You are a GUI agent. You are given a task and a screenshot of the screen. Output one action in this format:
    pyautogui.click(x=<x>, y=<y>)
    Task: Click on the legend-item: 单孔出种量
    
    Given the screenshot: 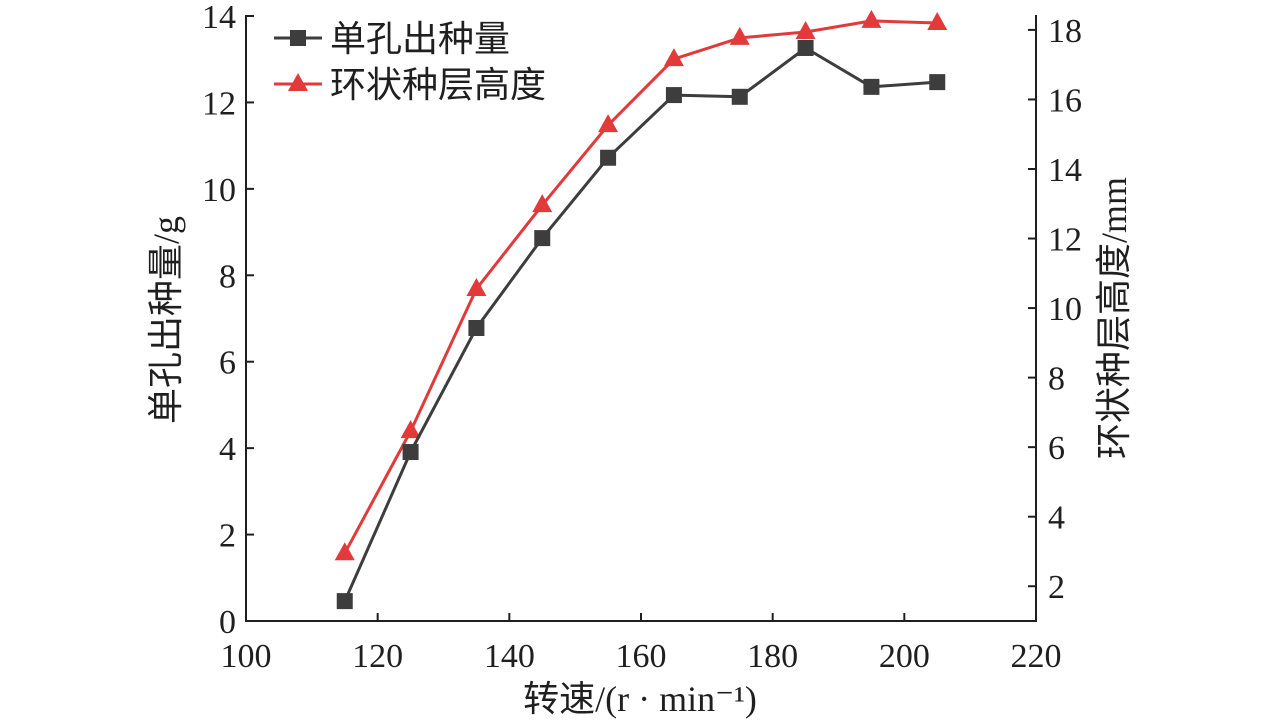 What is the action you would take?
    pyautogui.click(x=392, y=39)
    